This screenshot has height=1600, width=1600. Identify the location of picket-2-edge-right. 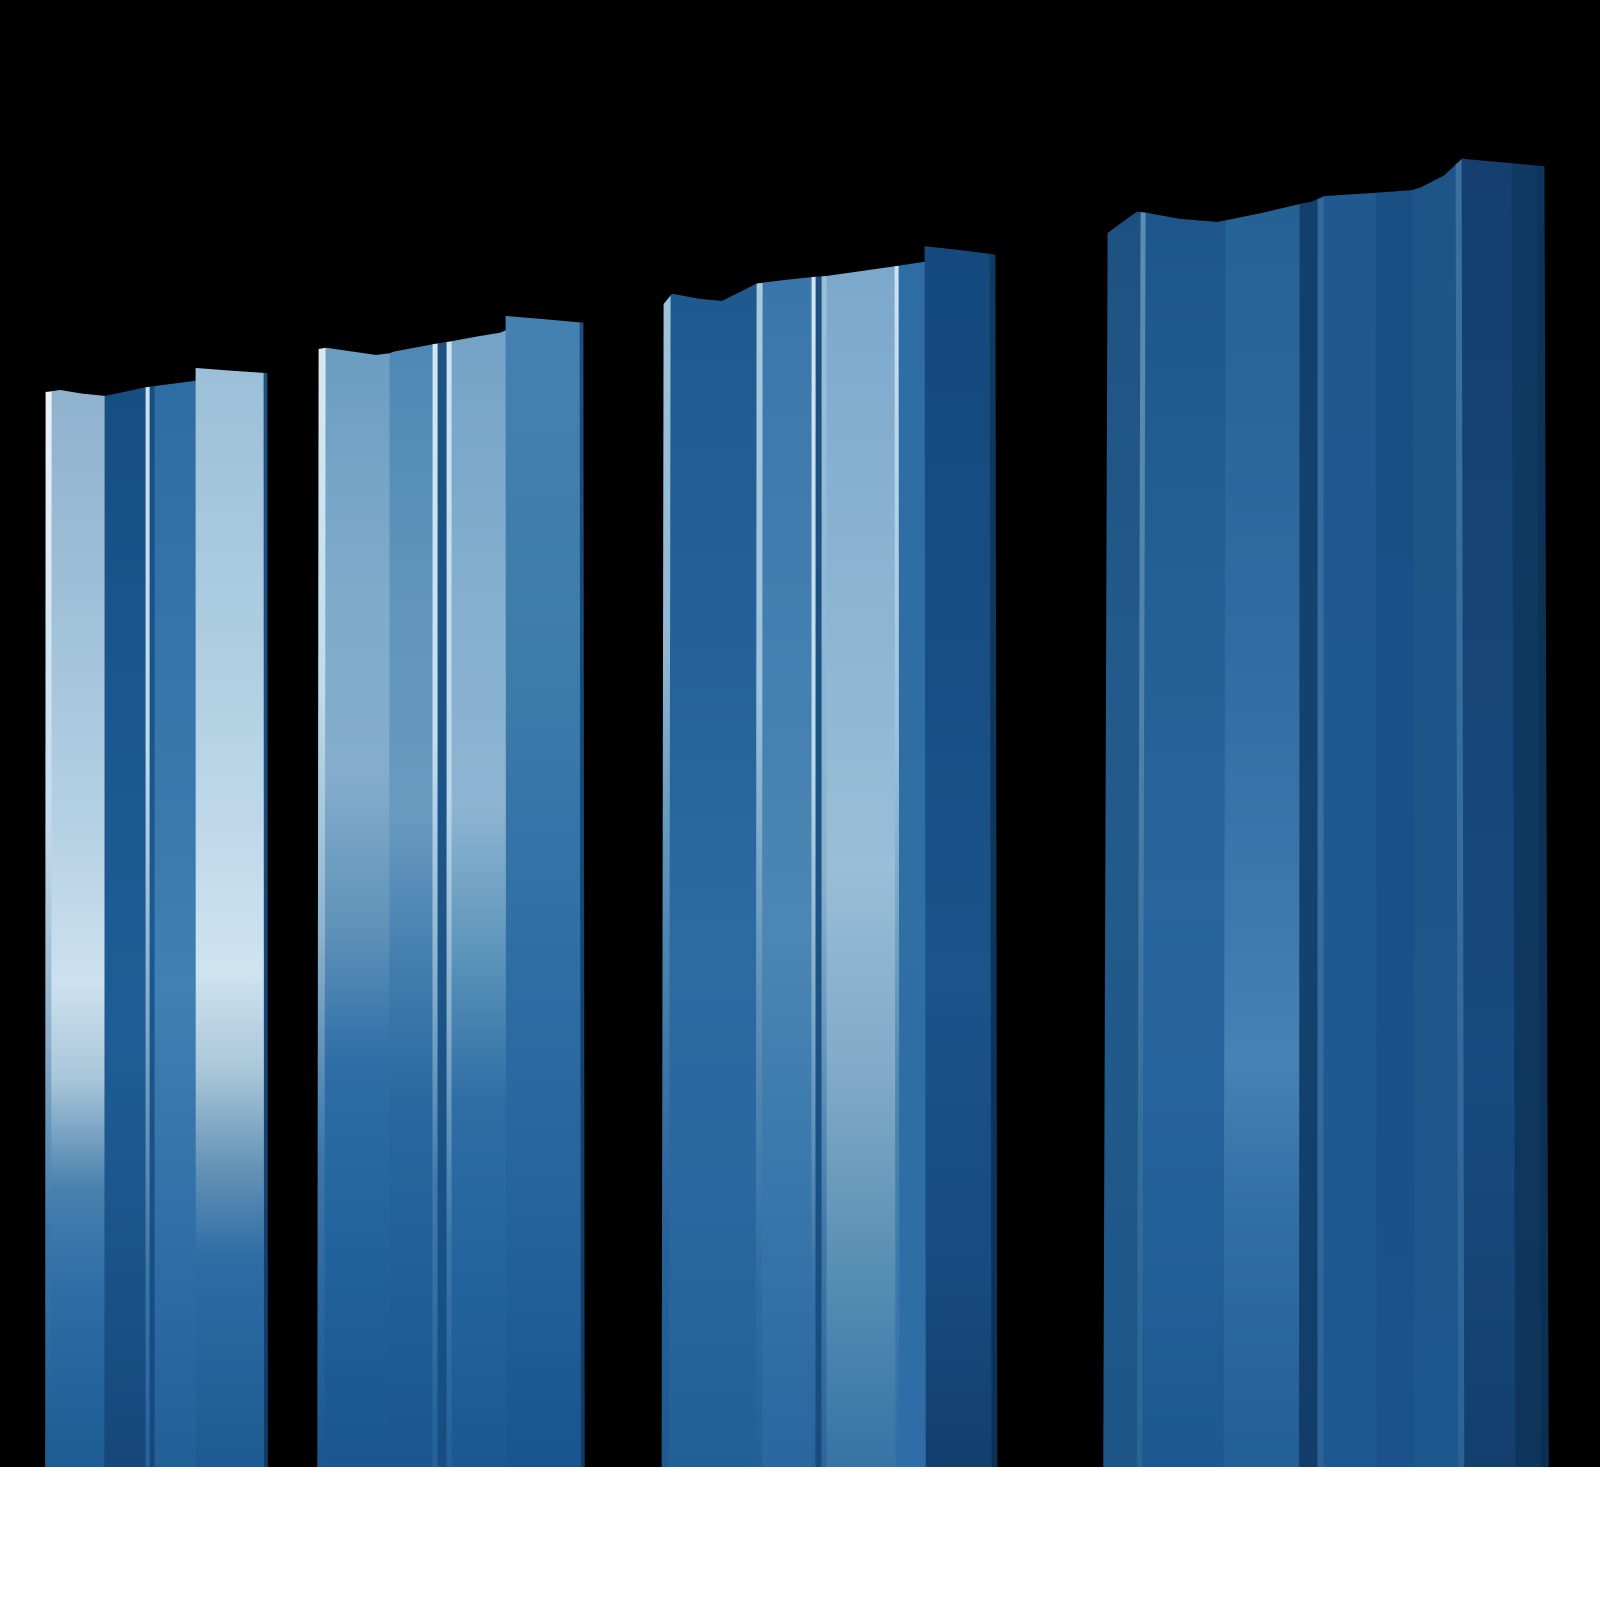
(582, 894).